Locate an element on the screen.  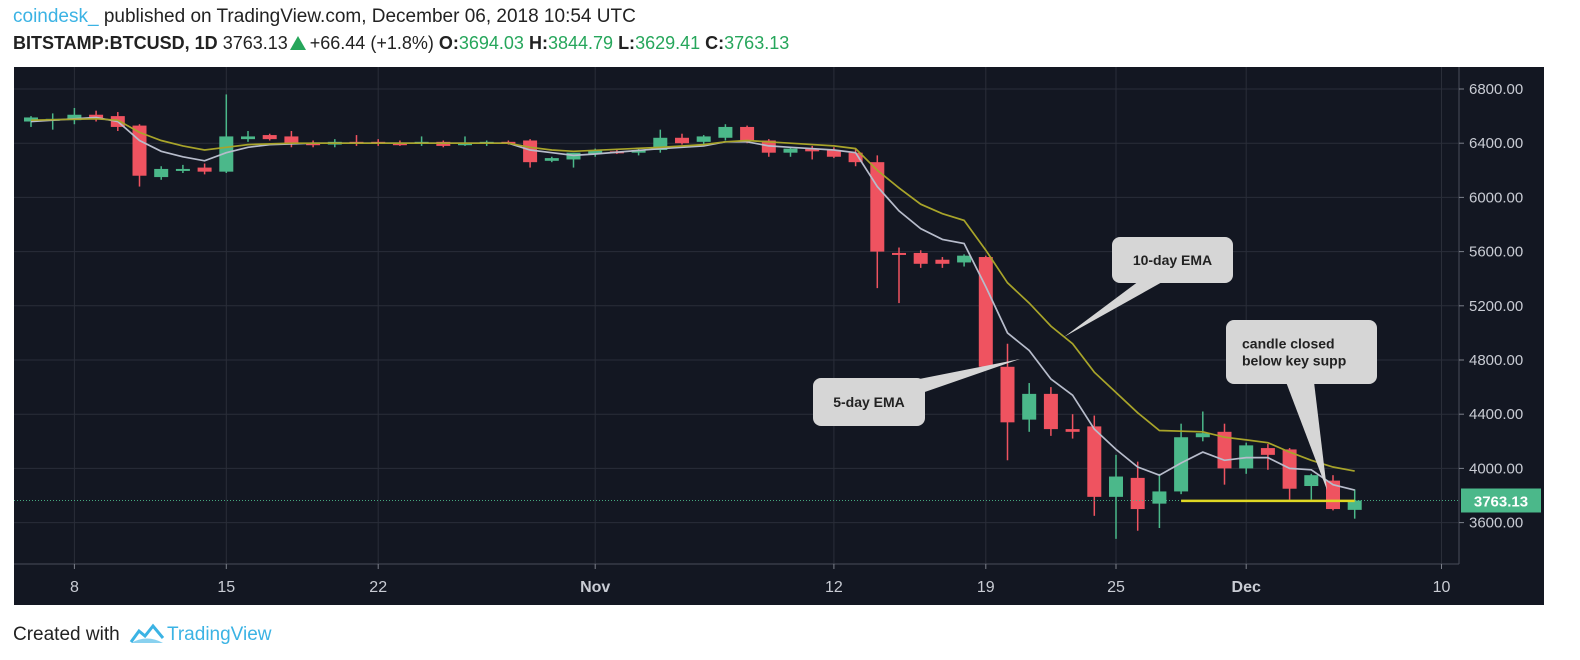
callout-5-day-ema-text: 5-day EMA is located at coordinates (869, 402).